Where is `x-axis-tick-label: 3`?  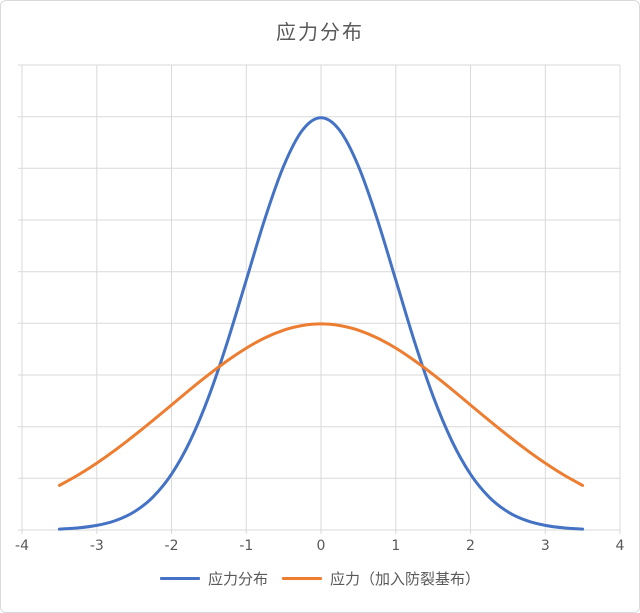
x-axis-tick-label: 3 is located at coordinates (545, 546).